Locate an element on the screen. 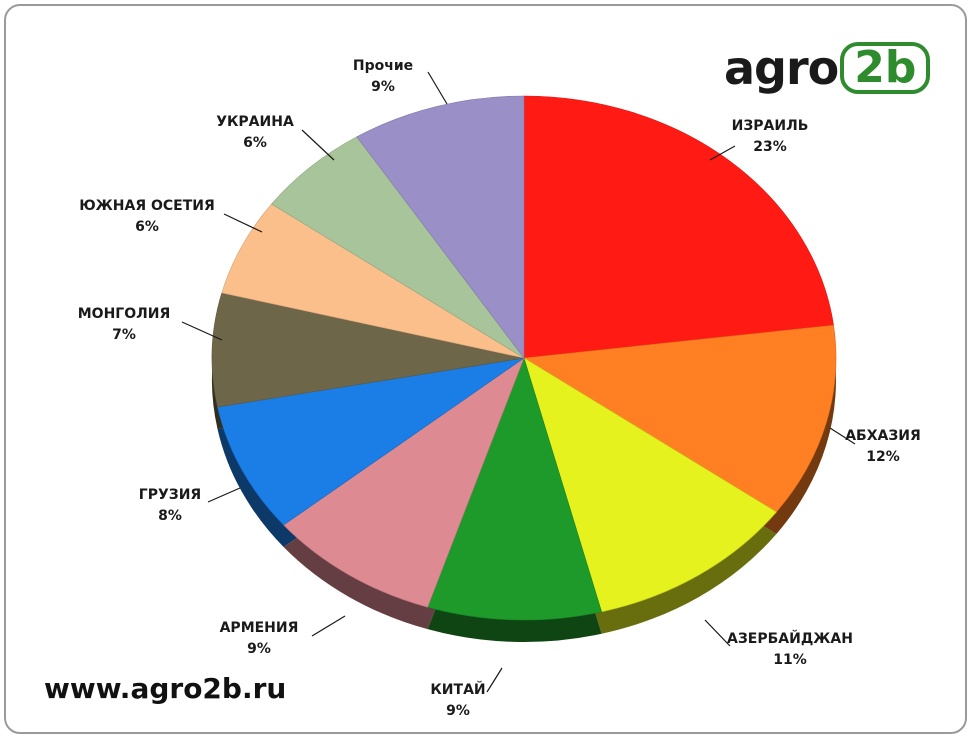 This screenshot has height=740, width=973. slice-5-name-label: АРМЕНИЯ is located at coordinates (259, 628).